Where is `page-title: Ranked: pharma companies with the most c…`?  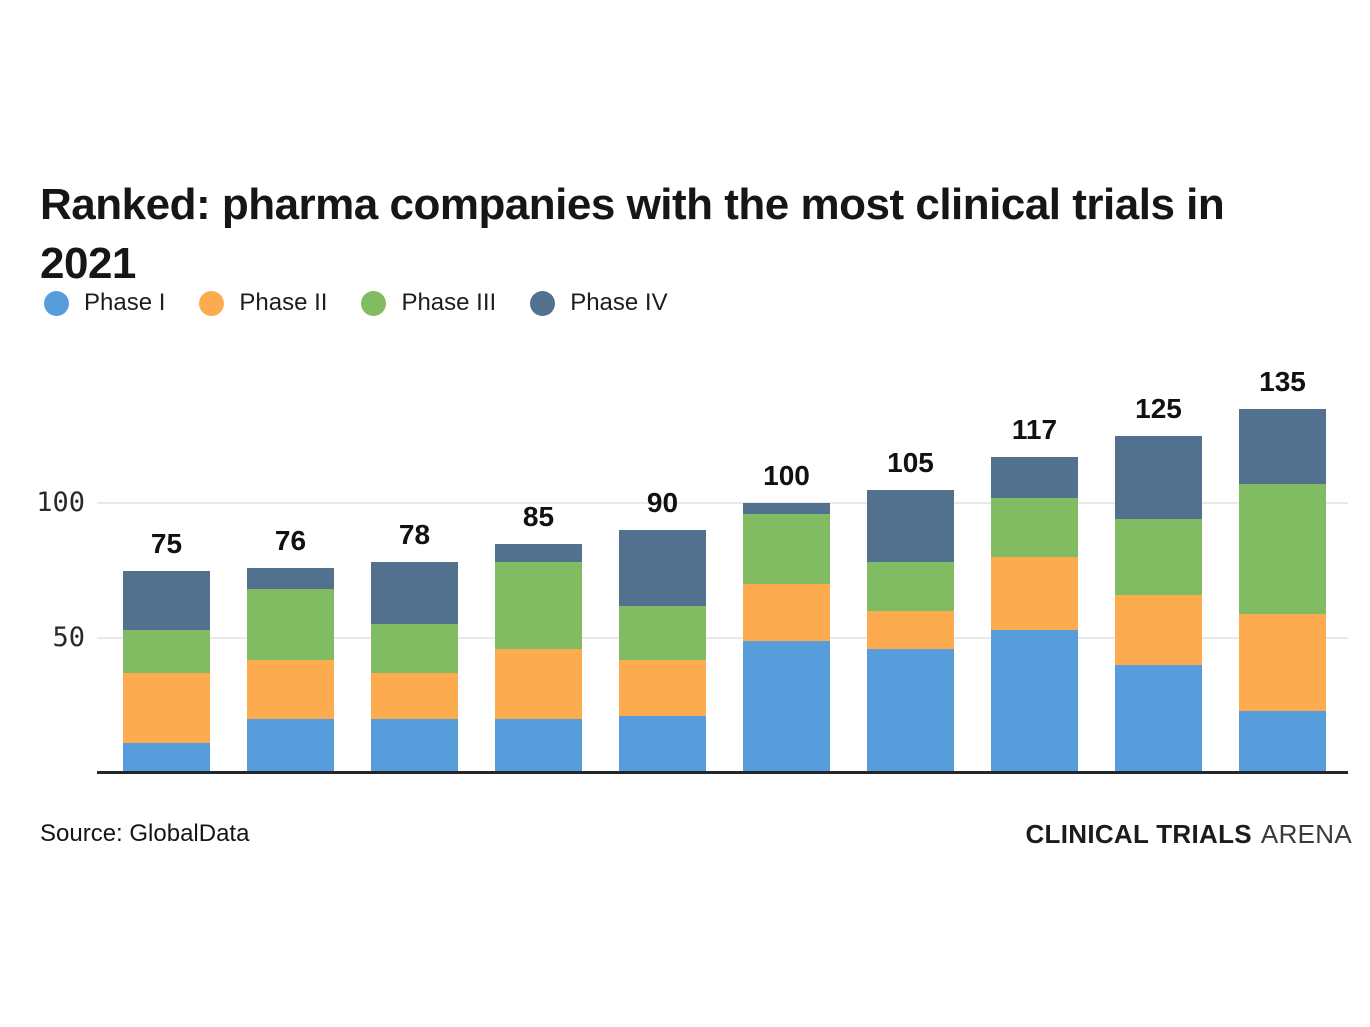 page-title: Ranked: pharma companies with the most c… is located at coordinates (632, 234).